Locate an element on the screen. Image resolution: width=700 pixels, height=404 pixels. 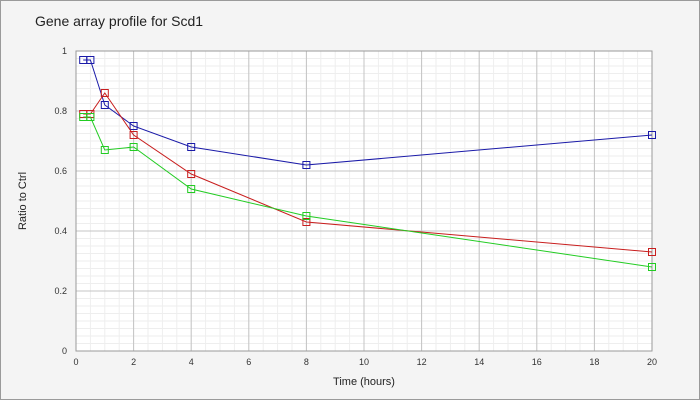
x-tick-label: 18 is located at coordinates (594, 362).